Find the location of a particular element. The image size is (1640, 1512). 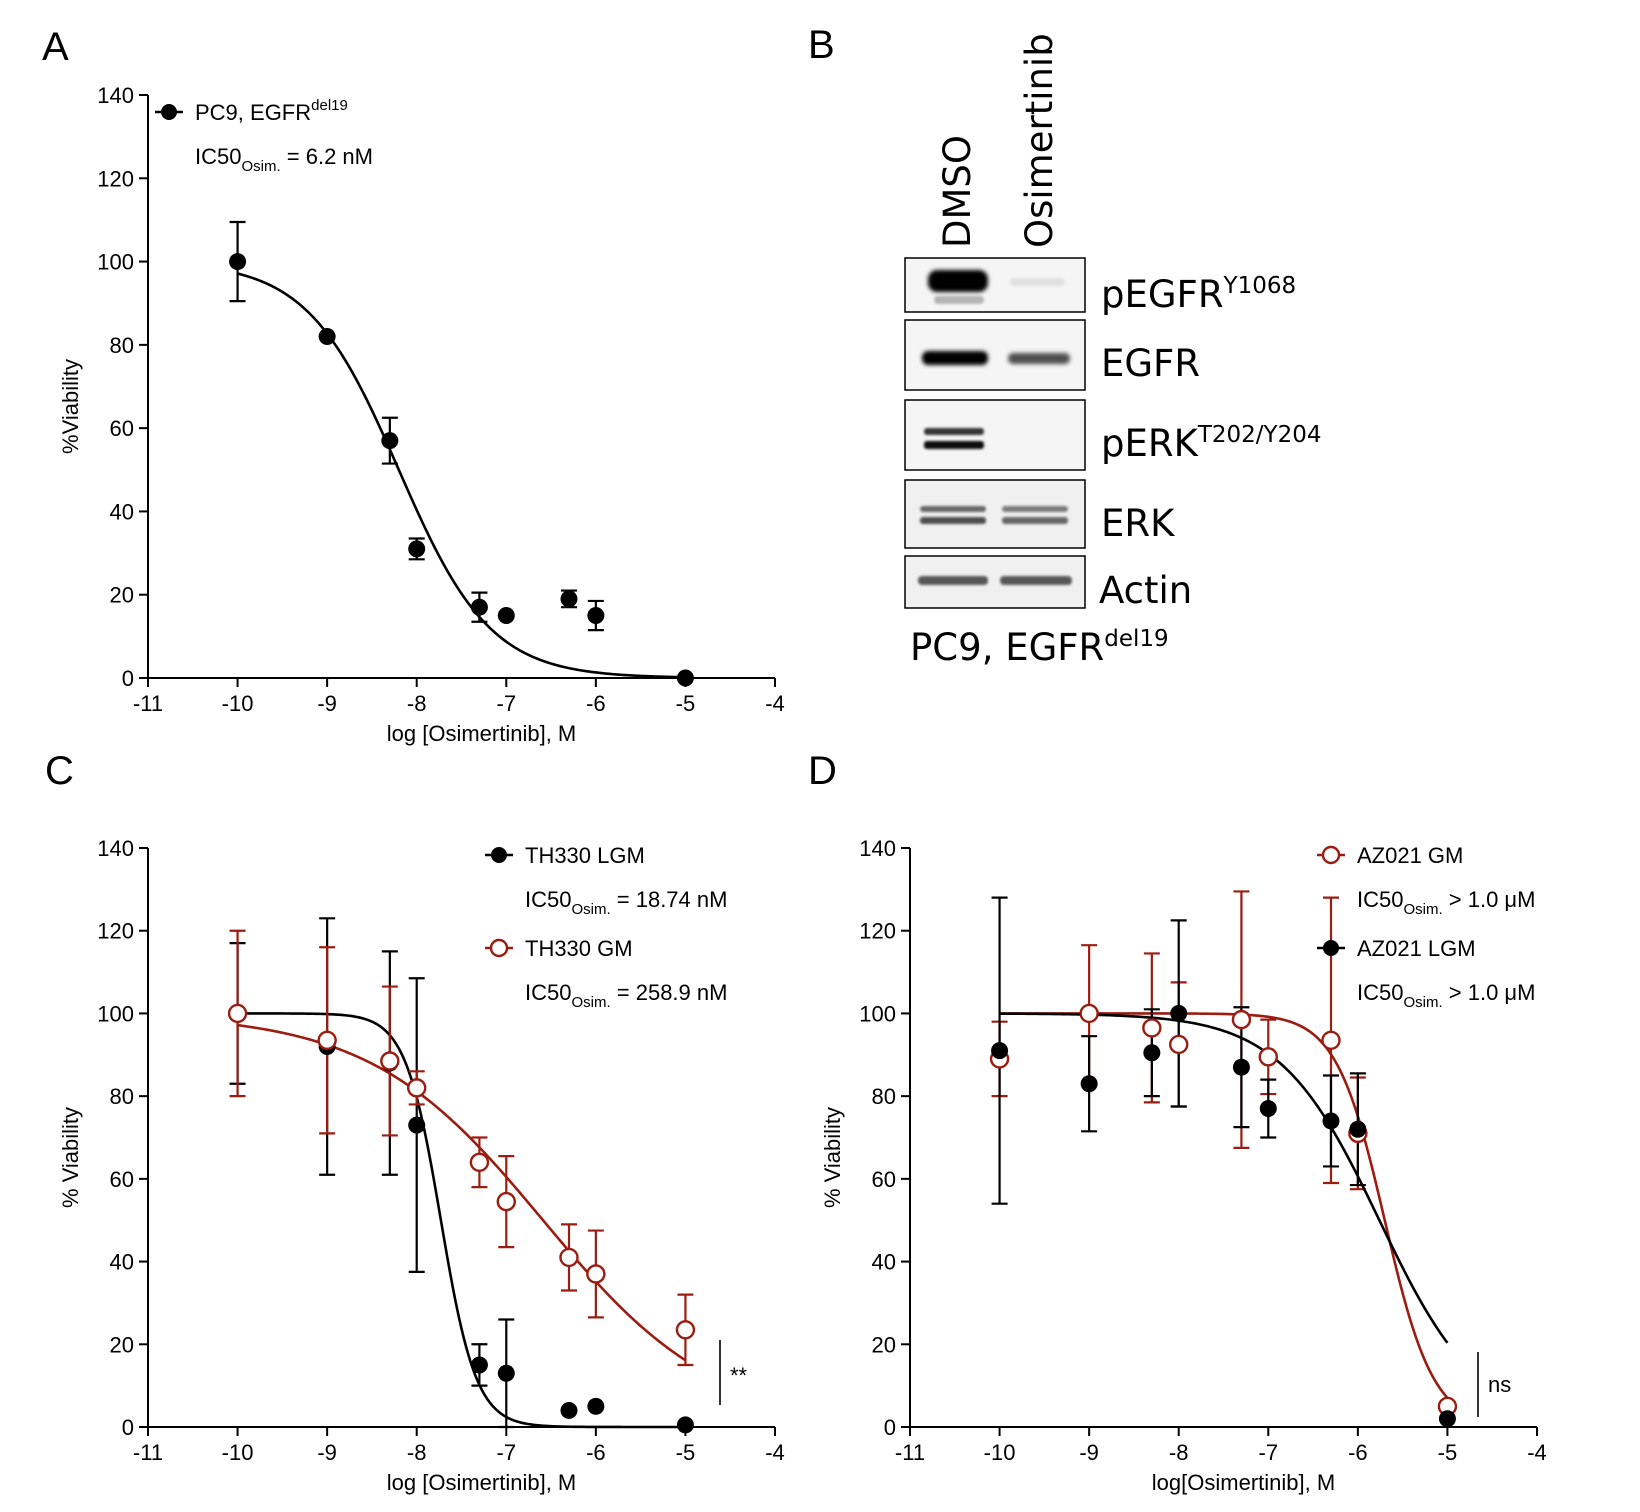

blot-panel-erk is located at coordinates (995, 514).